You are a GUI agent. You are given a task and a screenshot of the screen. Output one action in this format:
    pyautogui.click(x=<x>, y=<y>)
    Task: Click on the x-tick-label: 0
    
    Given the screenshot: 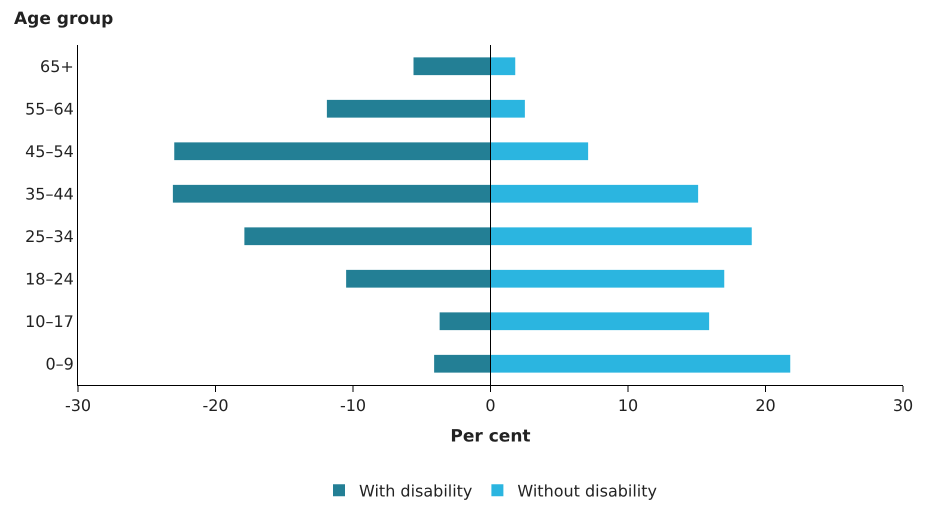 What is the action you would take?
    pyautogui.click(x=490, y=406)
    